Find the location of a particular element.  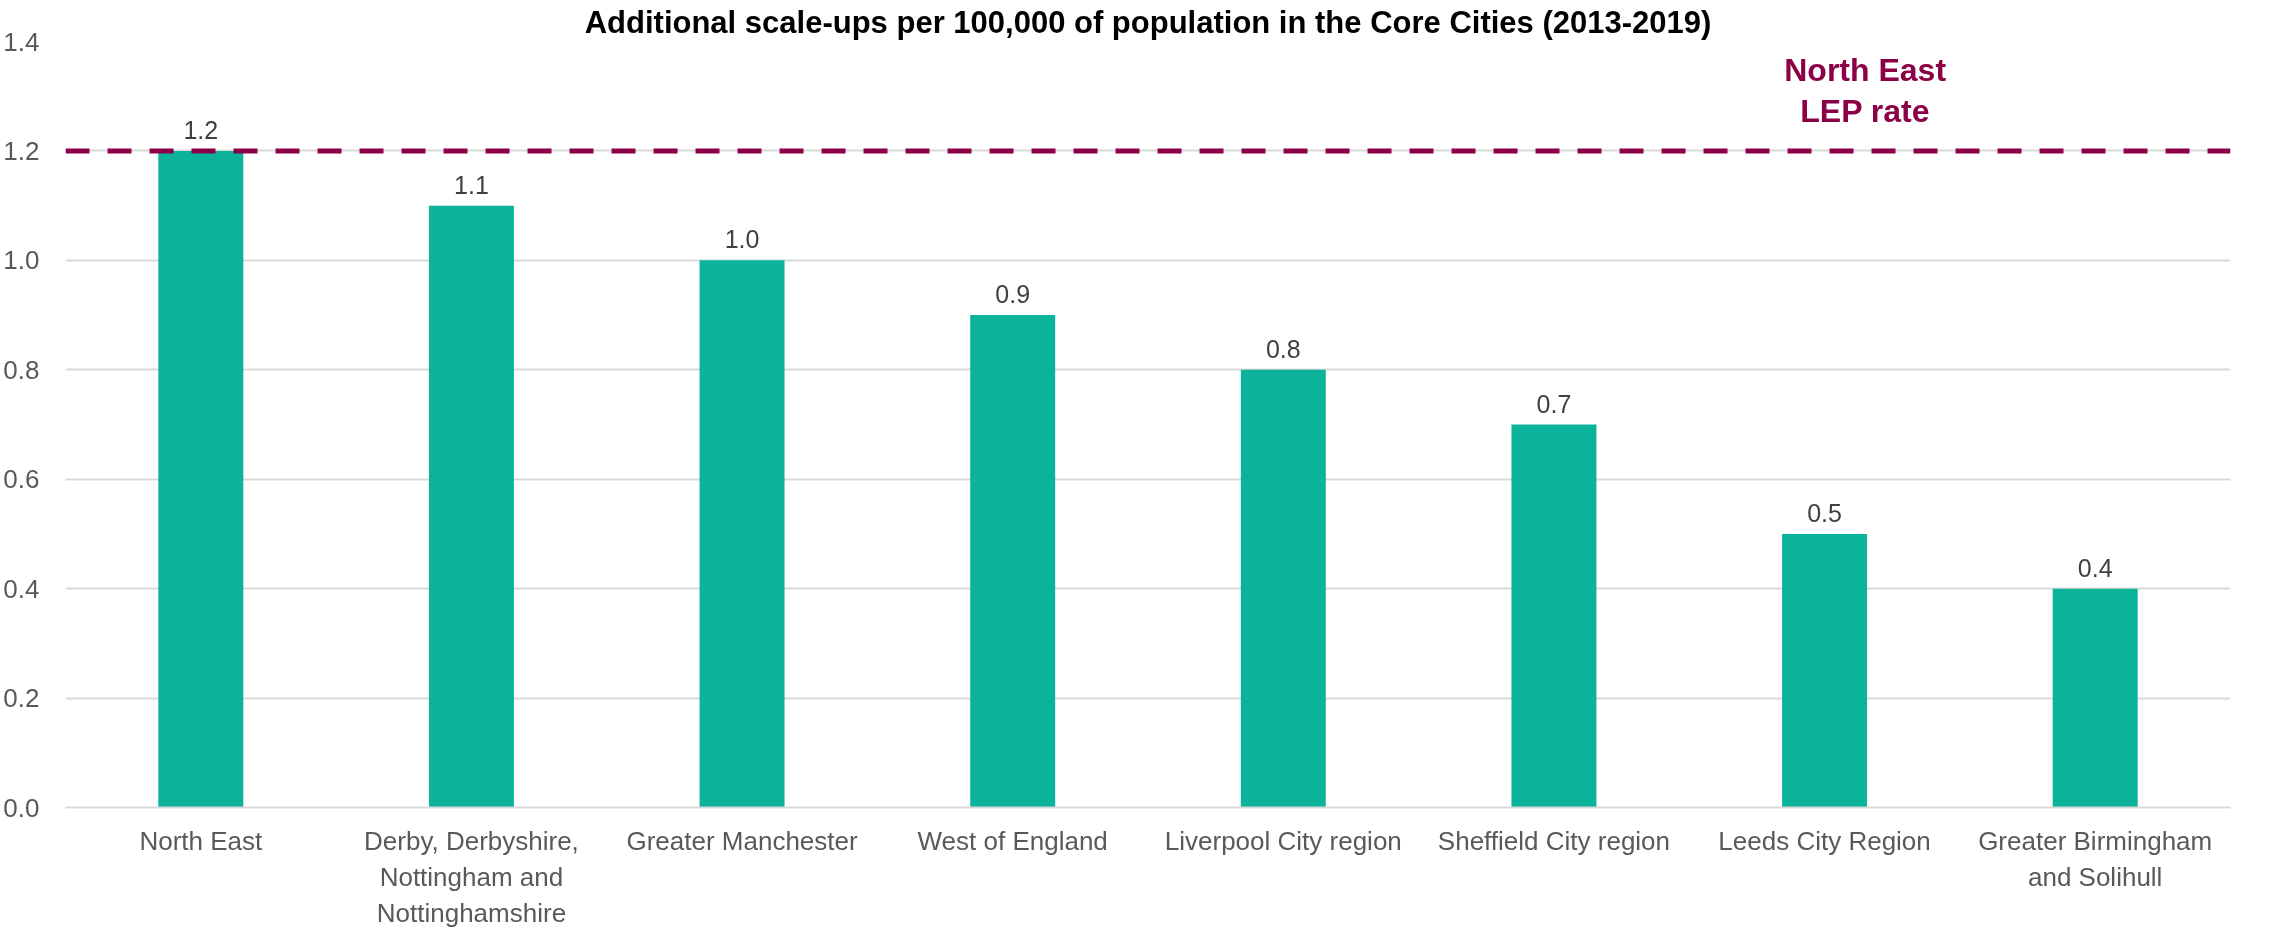

x-tick-label: West of England is located at coordinates (1012, 840).